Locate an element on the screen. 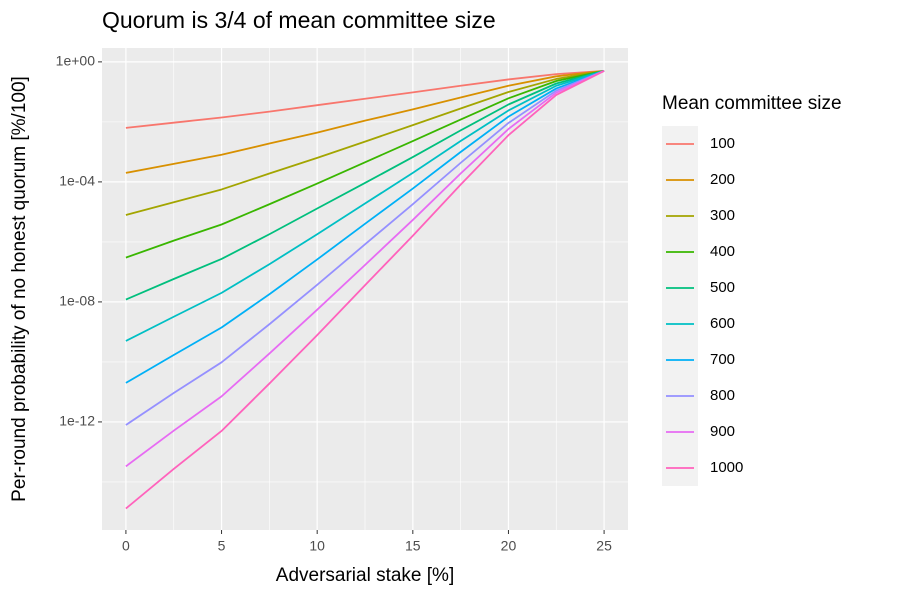 Image resolution: width=900 pixels, height=600 pixels. x-tick-label: 10 is located at coordinates (317, 546).